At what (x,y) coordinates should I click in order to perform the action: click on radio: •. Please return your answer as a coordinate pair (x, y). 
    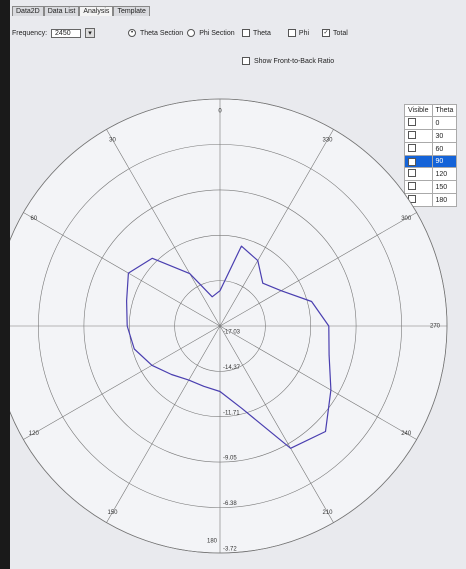
    Looking at the image, I should click on (132, 33).